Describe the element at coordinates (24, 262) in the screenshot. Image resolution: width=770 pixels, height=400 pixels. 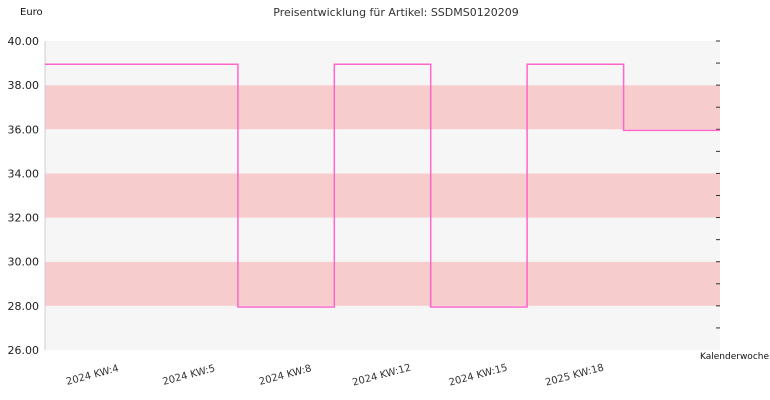
I see `y-tick-label: 30.00` at that location.